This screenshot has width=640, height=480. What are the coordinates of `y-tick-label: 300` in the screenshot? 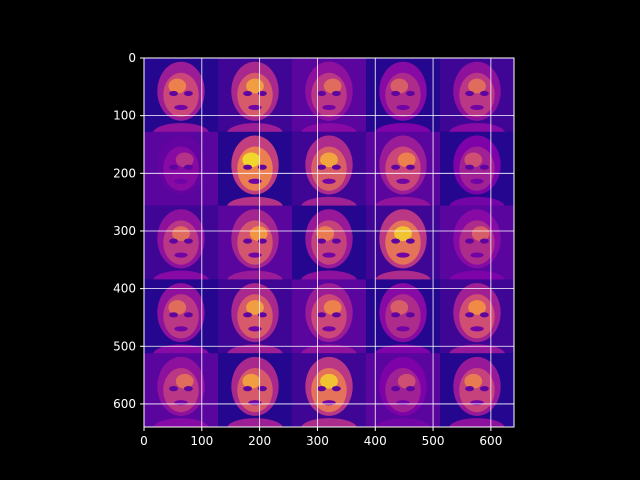 It's located at (124, 231).